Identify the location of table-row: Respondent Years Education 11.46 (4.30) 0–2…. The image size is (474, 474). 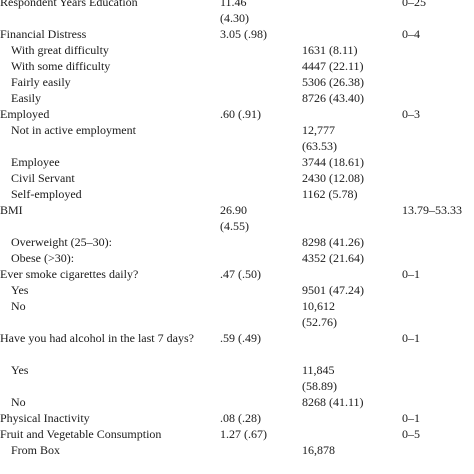
(237, 13).